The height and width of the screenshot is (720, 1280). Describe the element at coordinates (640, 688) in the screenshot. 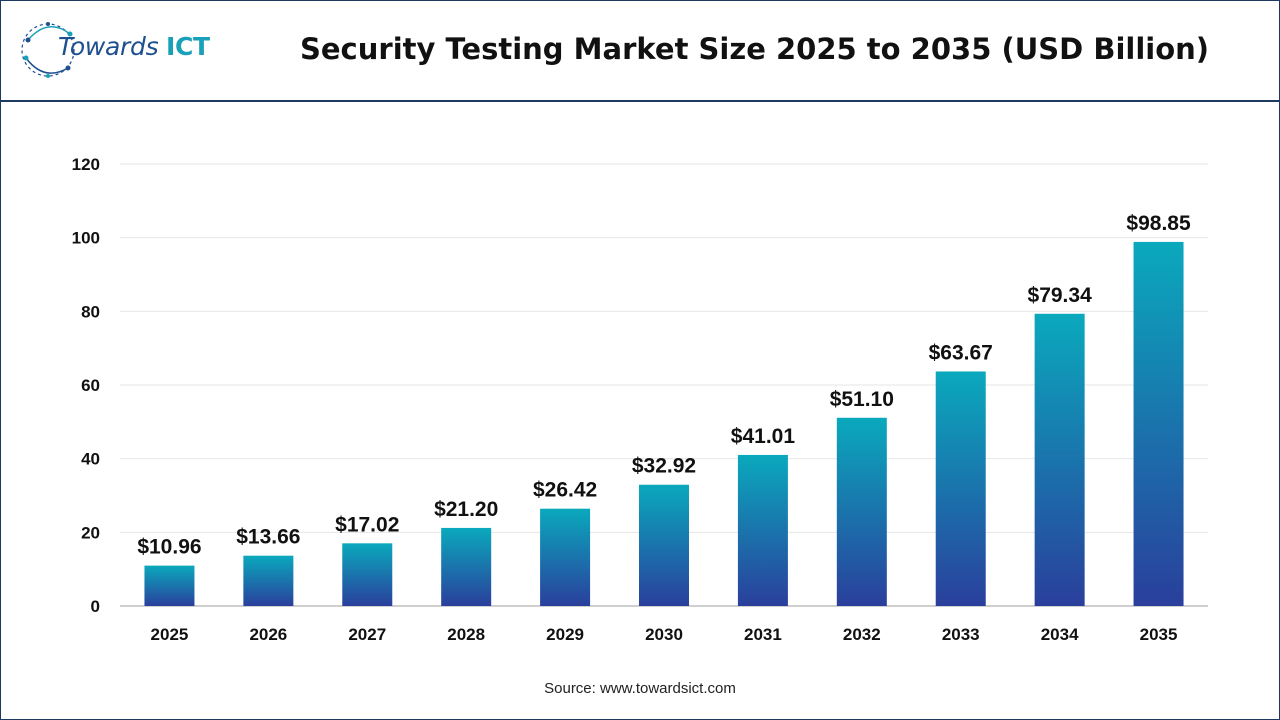

I see `source-note: Source: www.towardsict.com` at that location.